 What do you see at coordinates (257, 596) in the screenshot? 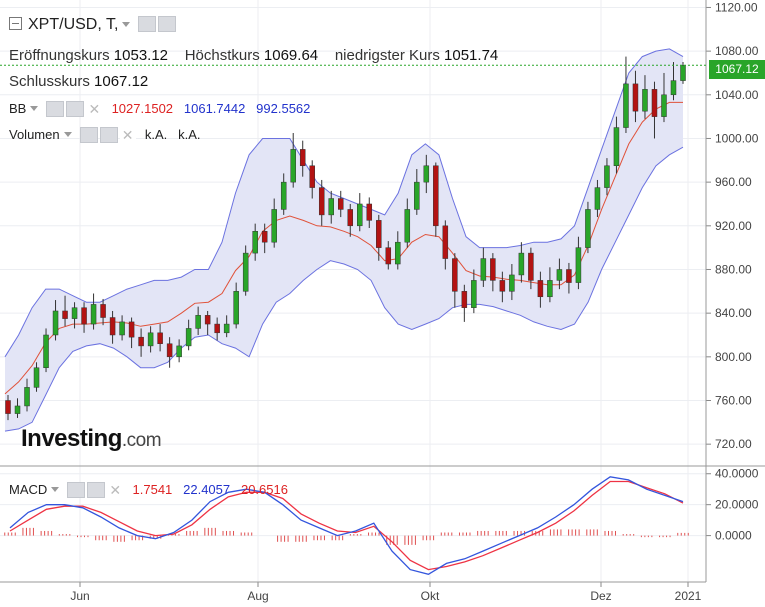
I see `time-tick-label: Aug` at bounding box center [257, 596].